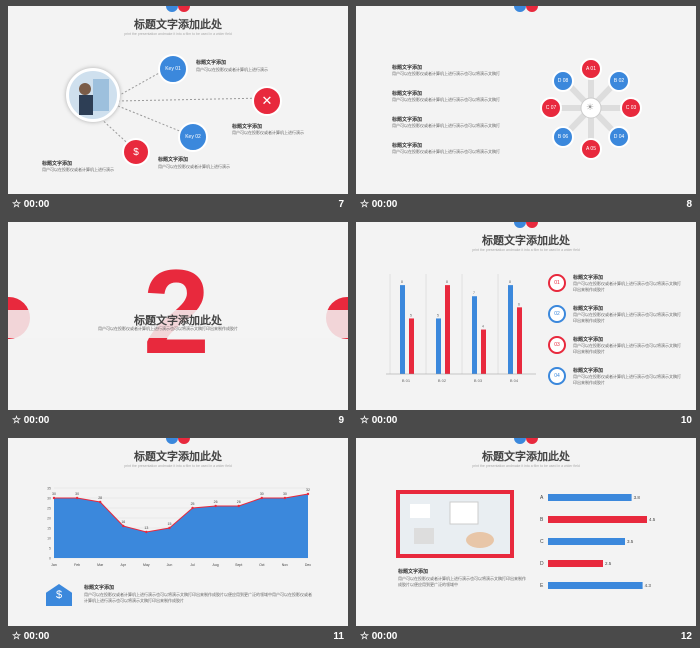  What do you see at coordinates (526, 421) in the screenshot?
I see `slide-status-bar: ☆ 00:00 10` at bounding box center [526, 421].